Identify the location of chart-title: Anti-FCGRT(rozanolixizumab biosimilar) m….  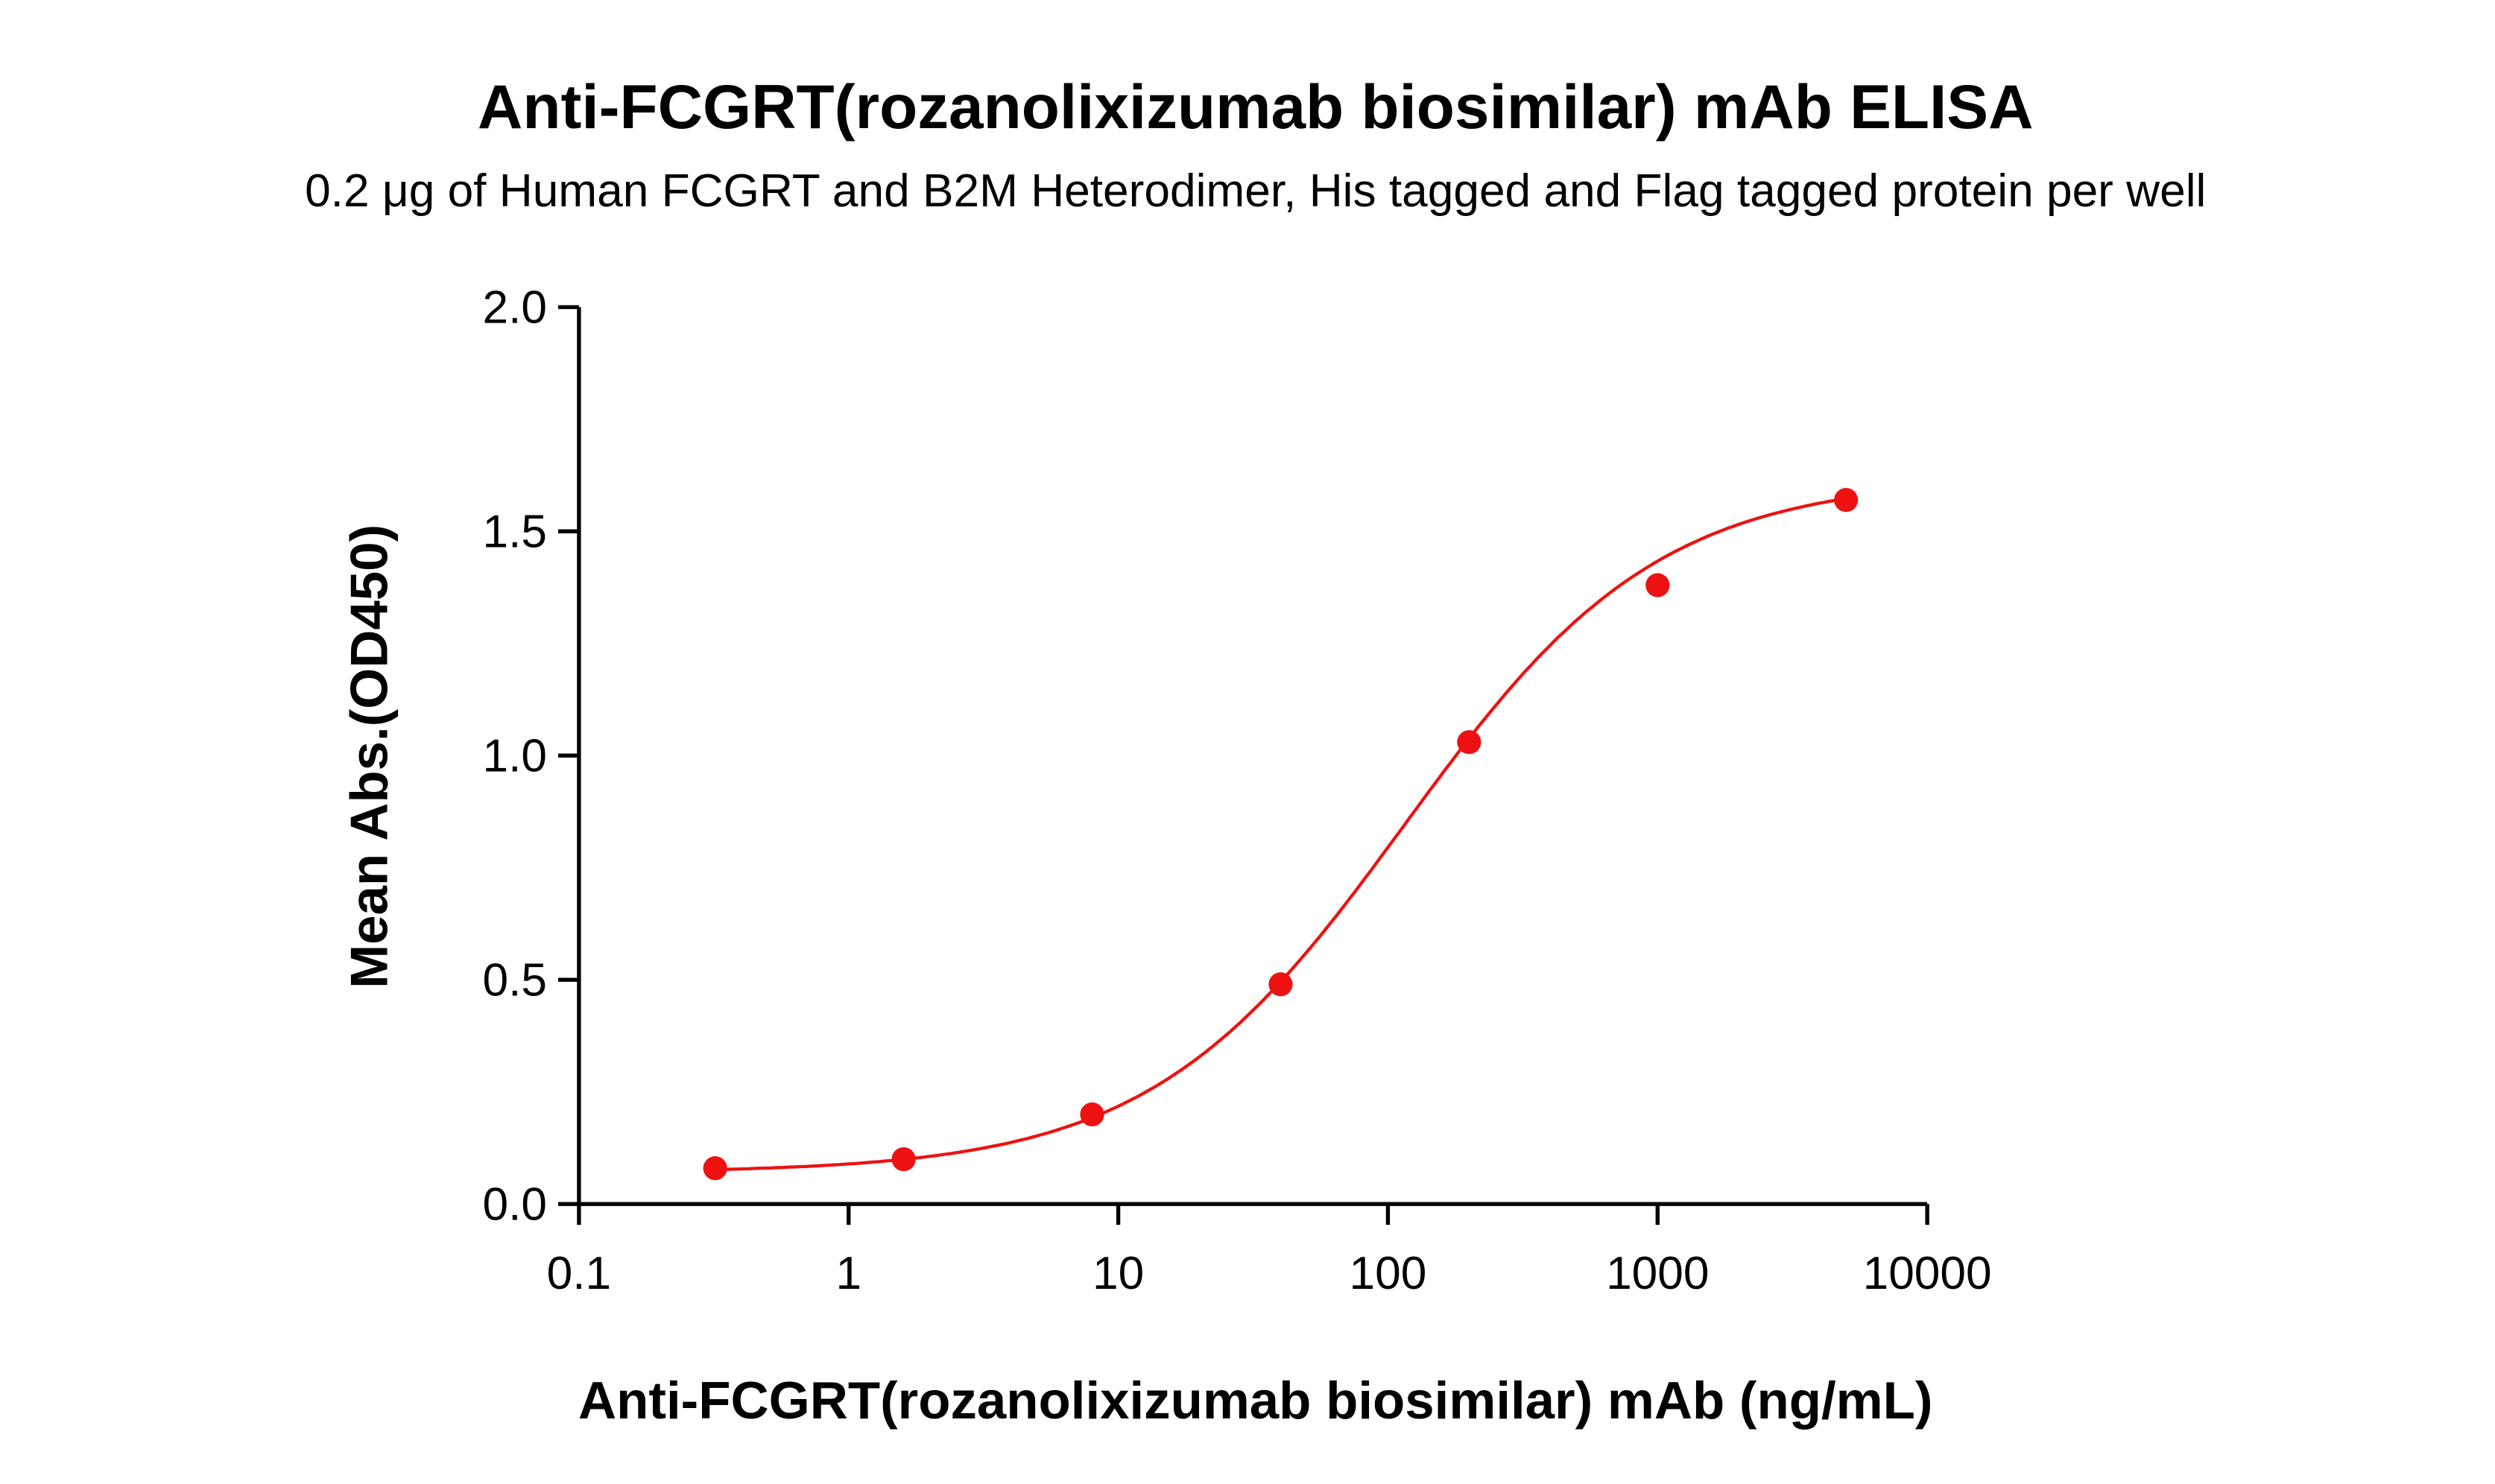
(1256, 107).